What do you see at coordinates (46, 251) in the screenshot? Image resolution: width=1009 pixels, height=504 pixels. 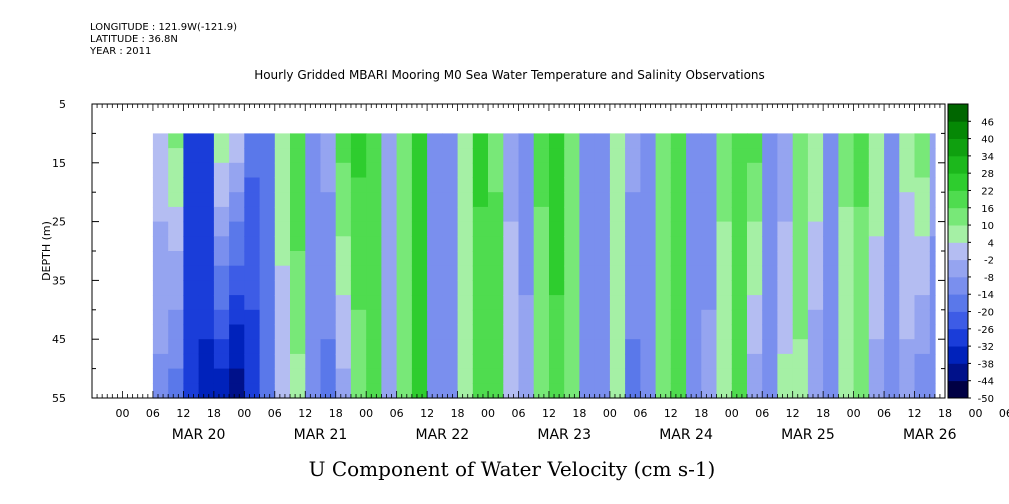 I see `y-axis-label: DEPTH (m)` at bounding box center [46, 251].